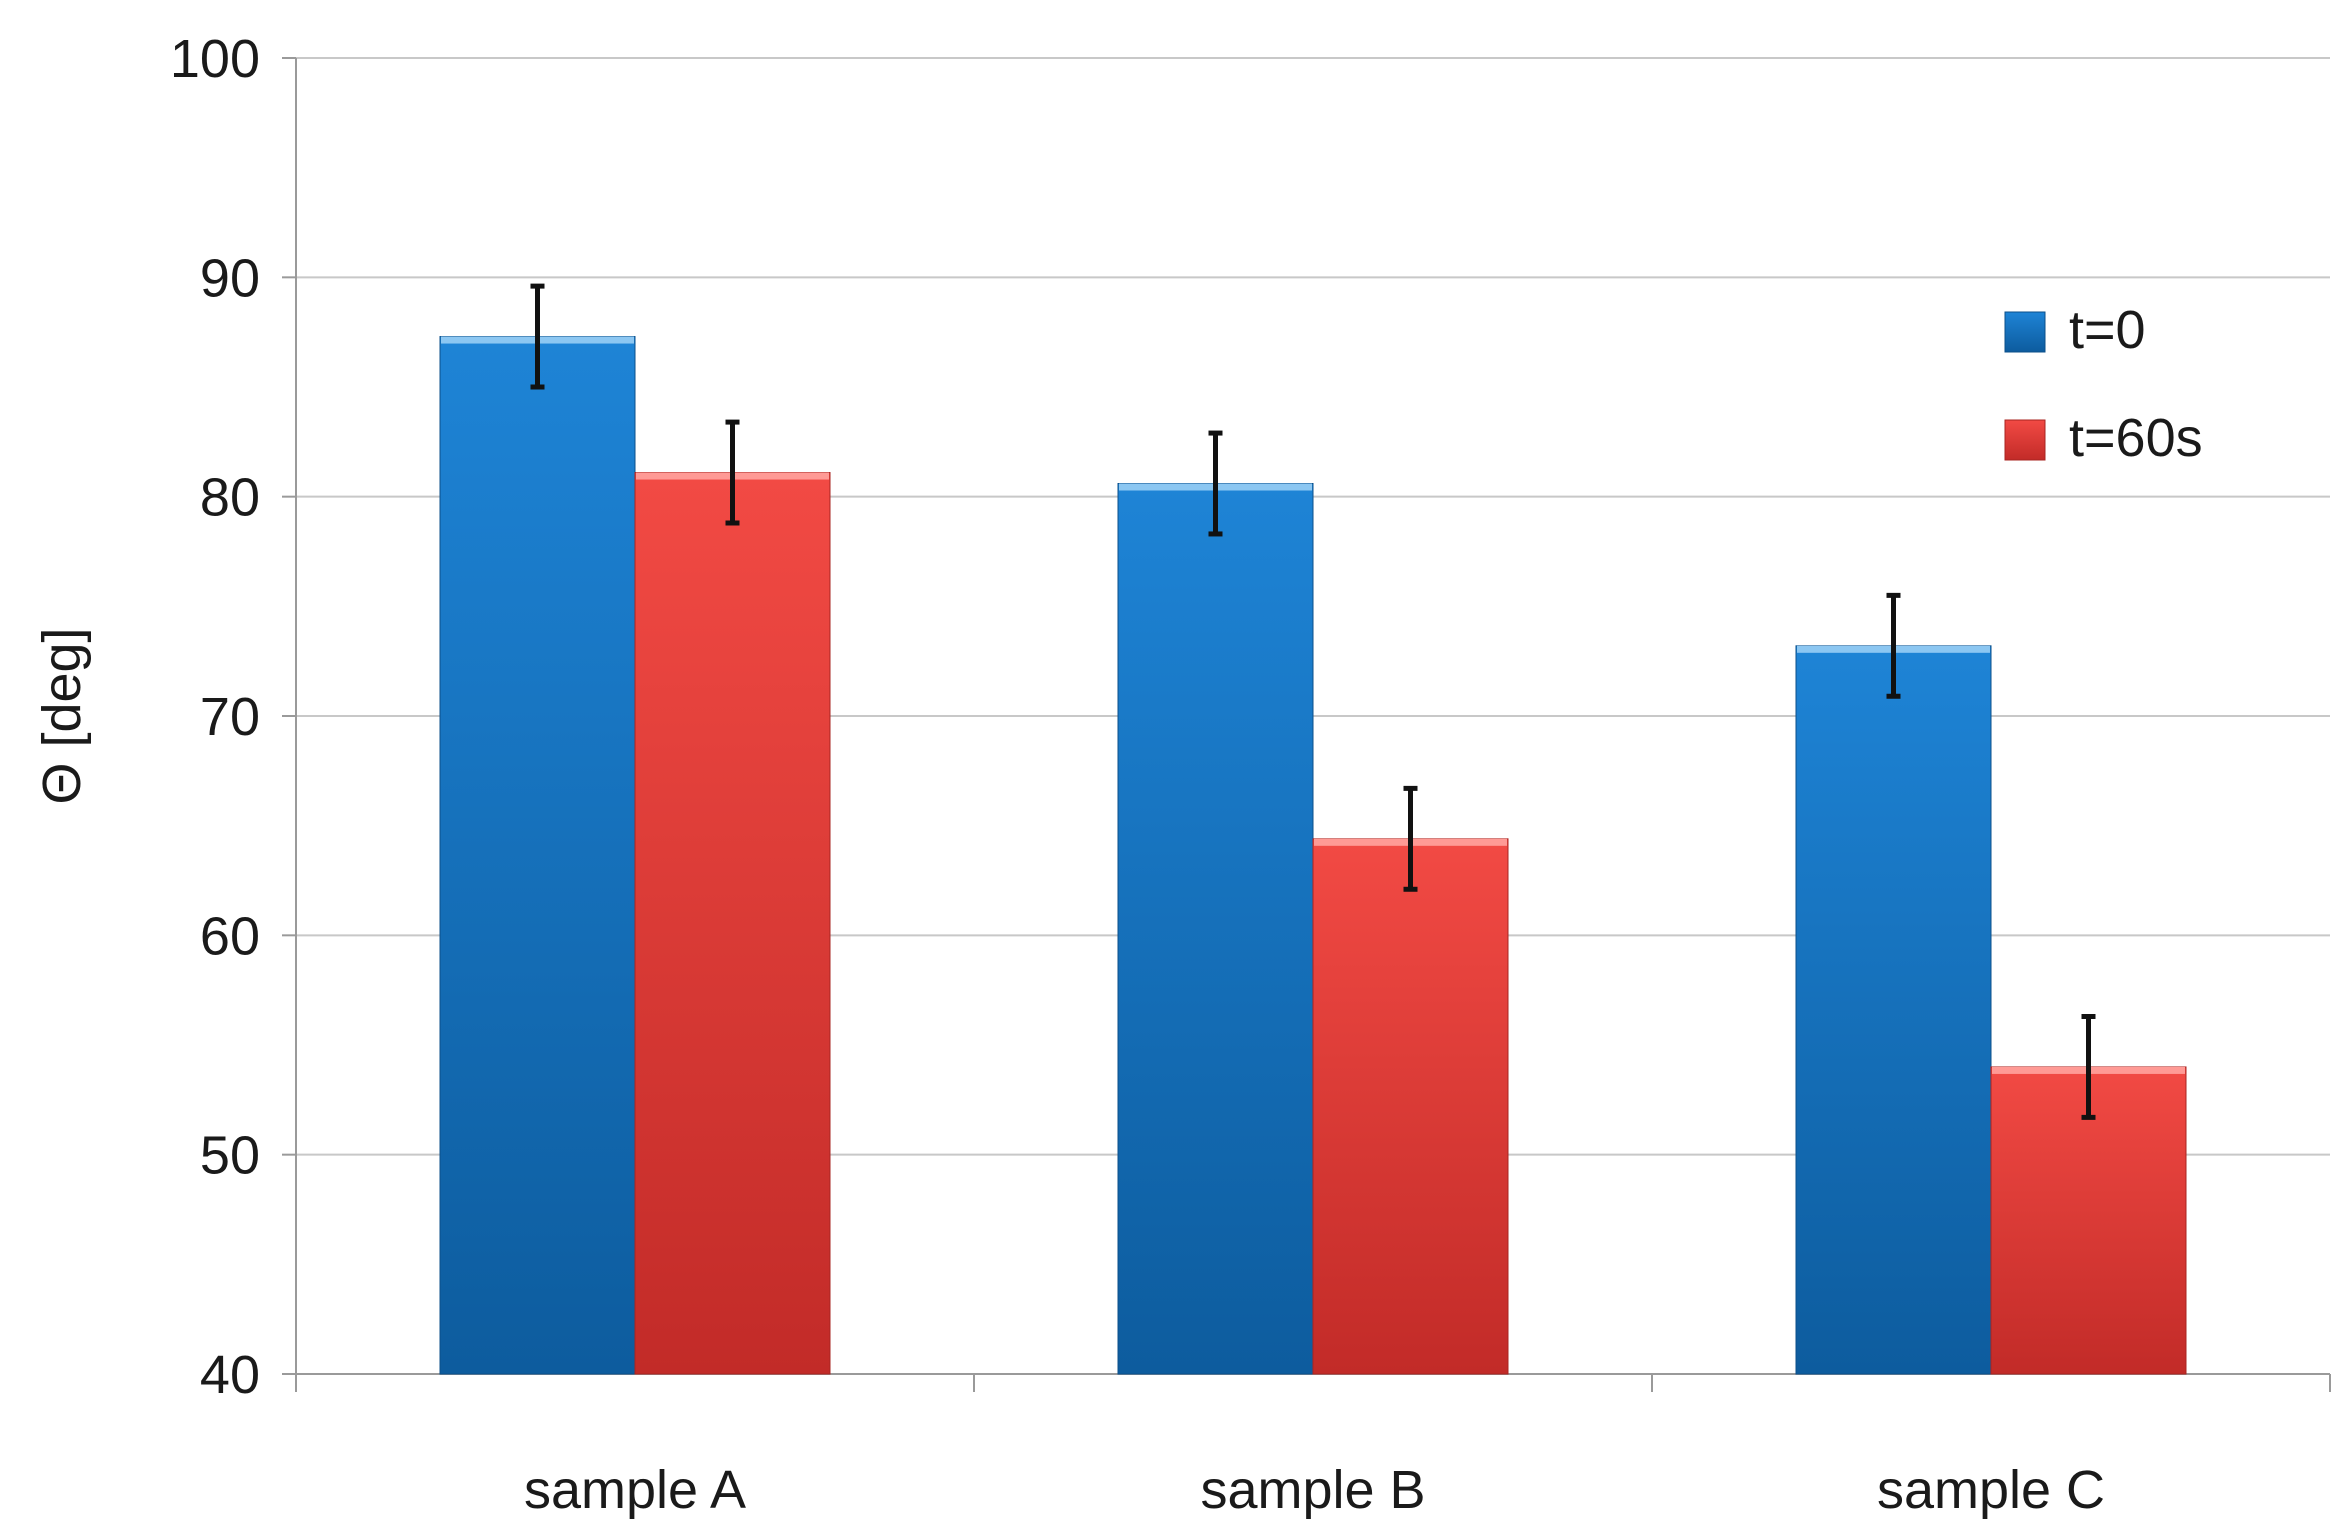 This screenshot has height=1539, width=2348. Describe the element at coordinates (1991, 1490) in the screenshot. I see `x-category-label: sample C` at that location.